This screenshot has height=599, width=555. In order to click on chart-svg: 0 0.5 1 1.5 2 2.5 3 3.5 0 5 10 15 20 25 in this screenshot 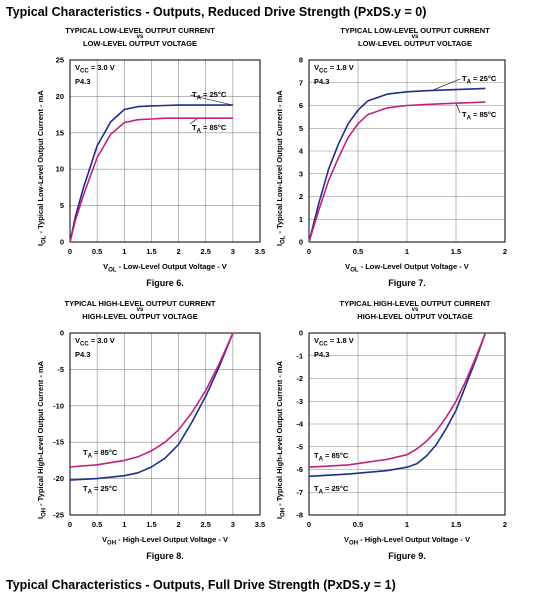, I will do `click(161, 156)`.